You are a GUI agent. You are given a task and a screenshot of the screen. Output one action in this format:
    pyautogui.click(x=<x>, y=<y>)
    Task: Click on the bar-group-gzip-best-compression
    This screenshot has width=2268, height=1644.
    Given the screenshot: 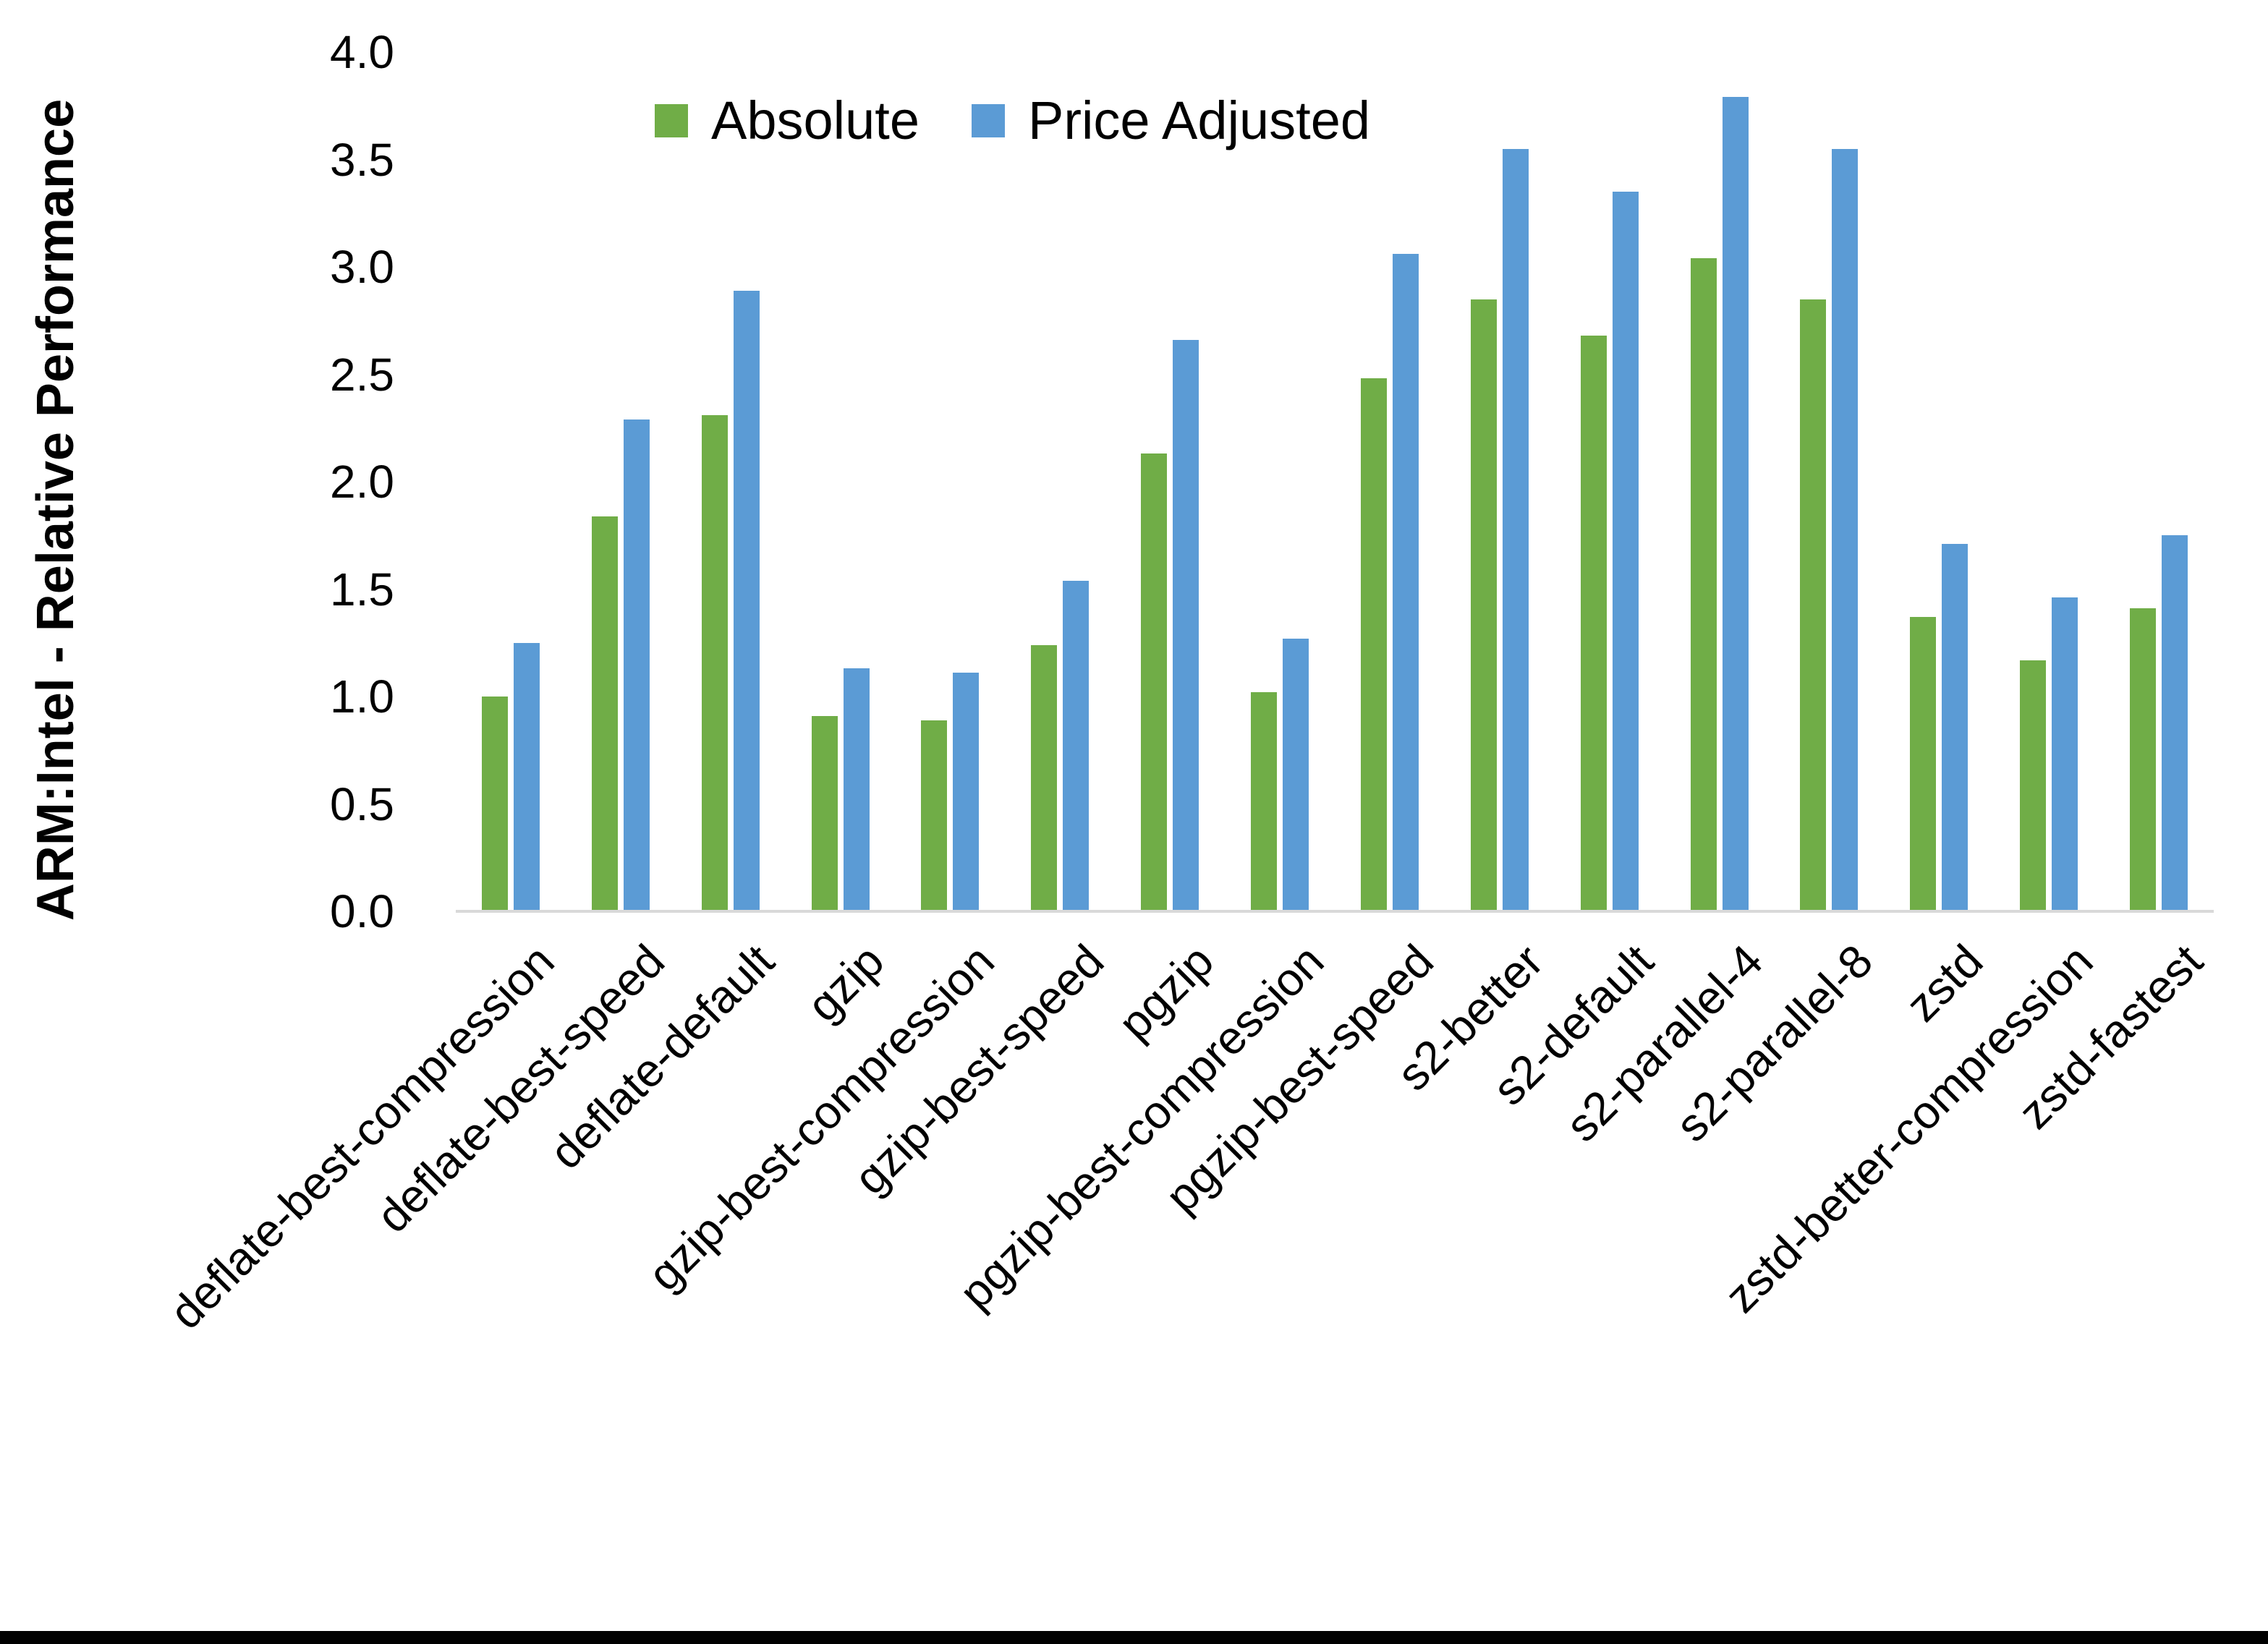 What is the action you would take?
    pyautogui.click(x=951, y=481)
    